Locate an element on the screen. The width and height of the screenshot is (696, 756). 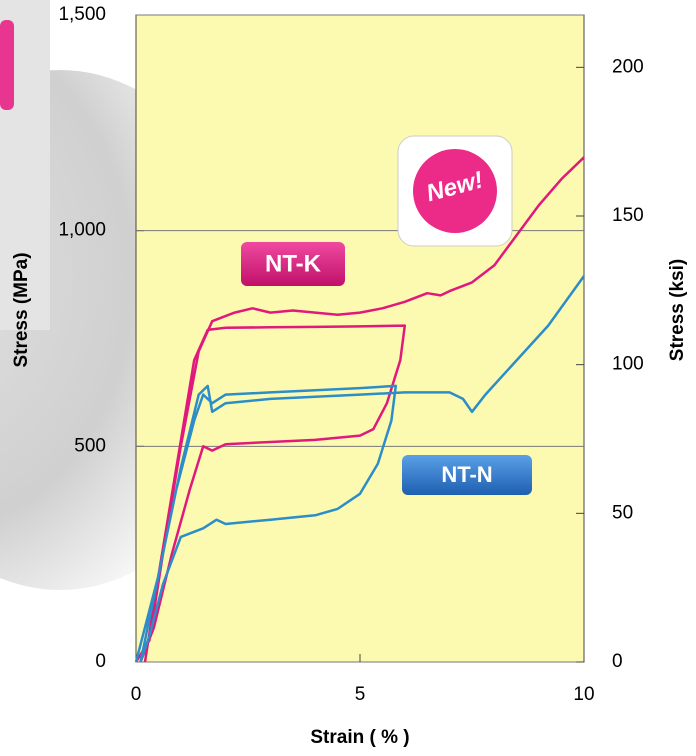
y2-tick-label: 0 is located at coordinates (617, 661).